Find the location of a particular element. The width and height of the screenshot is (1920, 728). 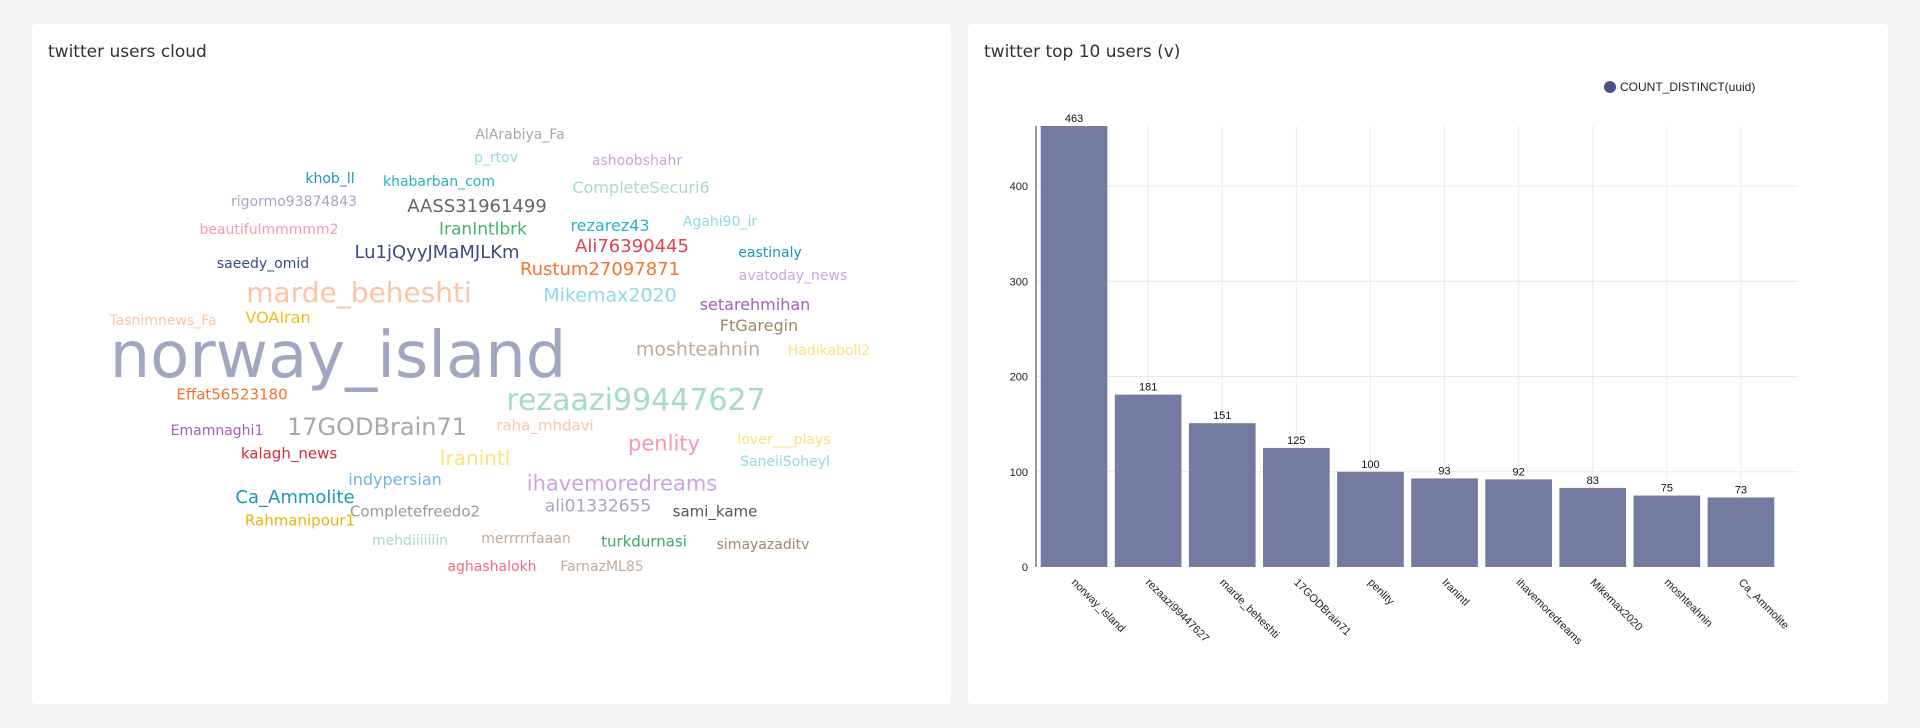

chart-legend: COUNT_DISTINCT(uuid) is located at coordinates (1679, 87).